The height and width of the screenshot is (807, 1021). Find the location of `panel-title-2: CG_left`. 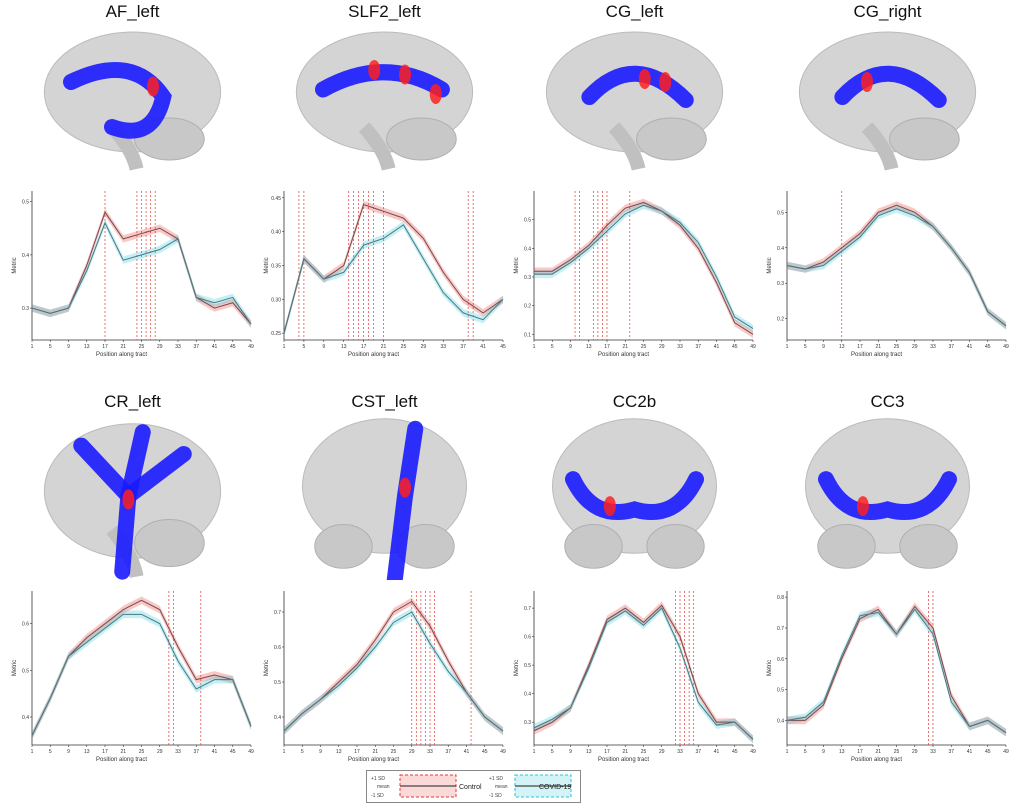

panel-title-2: CG_left is located at coordinates (634, 11).